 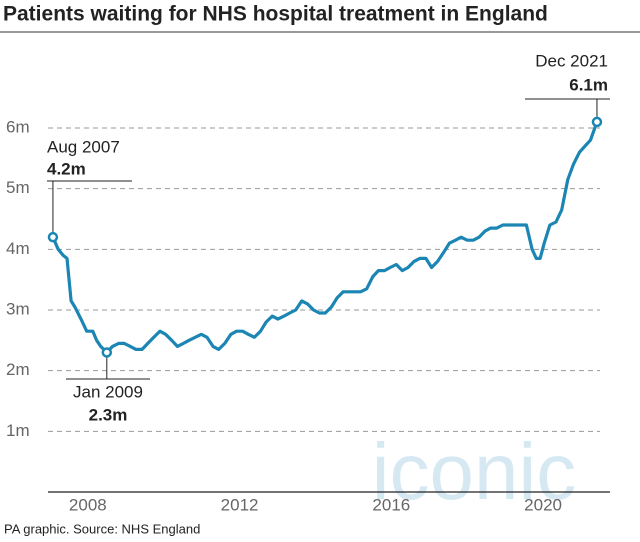 What do you see at coordinates (108, 414) in the screenshot?
I see `annotation-value: 2.3m` at bounding box center [108, 414].